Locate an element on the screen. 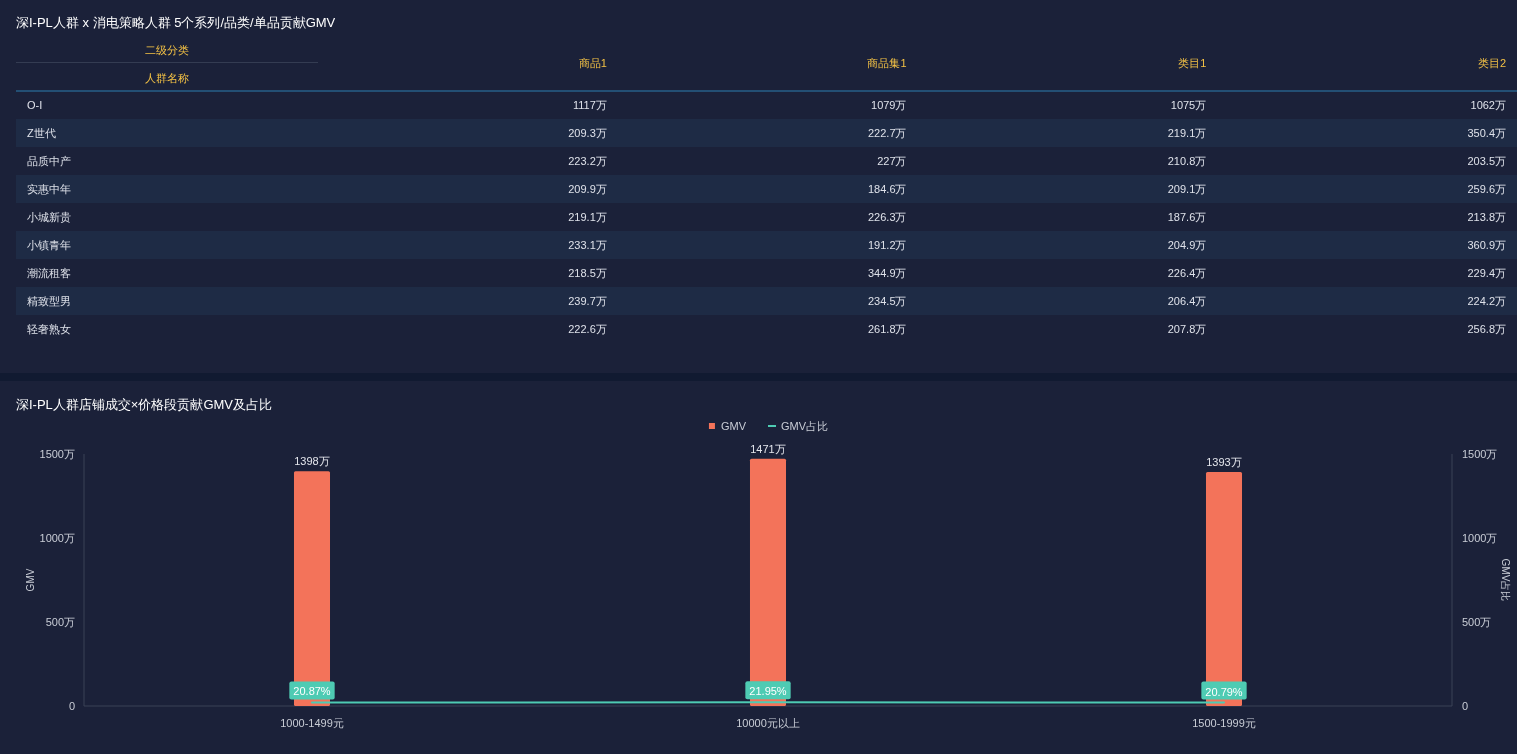  text: 223.2万 is located at coordinates (587, 161).